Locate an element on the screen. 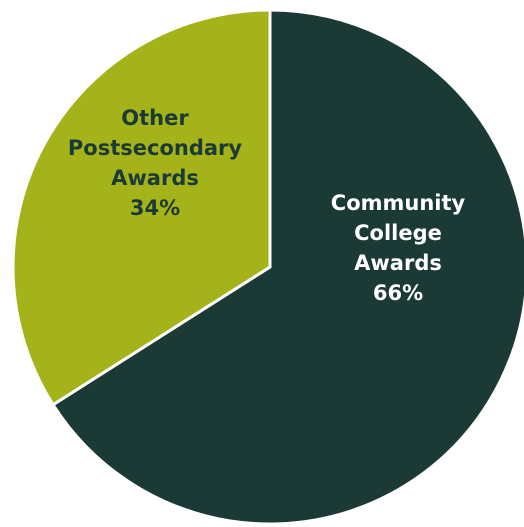 The image size is (524, 527). slice-category-label: Postsecondary is located at coordinates (155, 148).